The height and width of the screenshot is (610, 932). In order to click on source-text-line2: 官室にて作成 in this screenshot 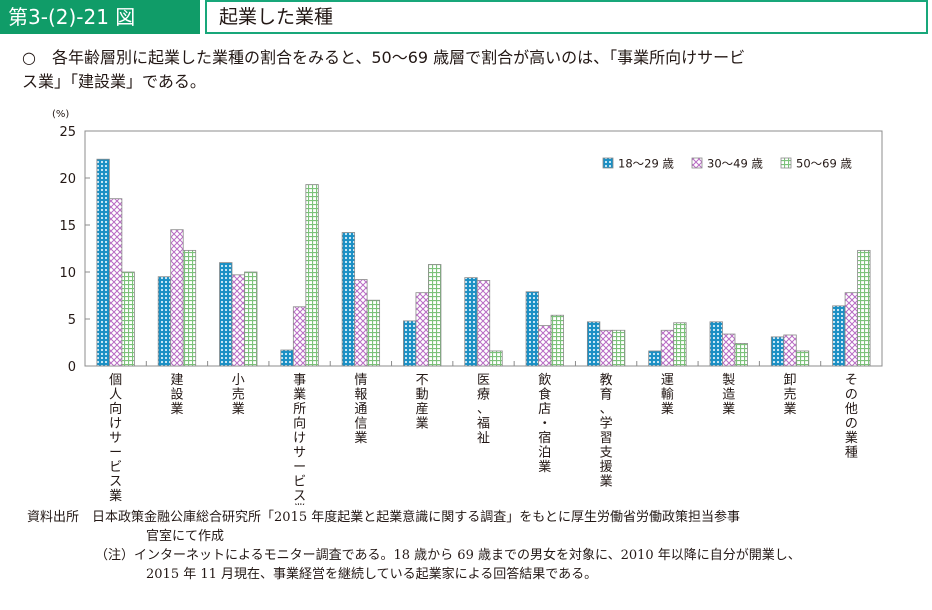, I will do `click(185, 536)`.